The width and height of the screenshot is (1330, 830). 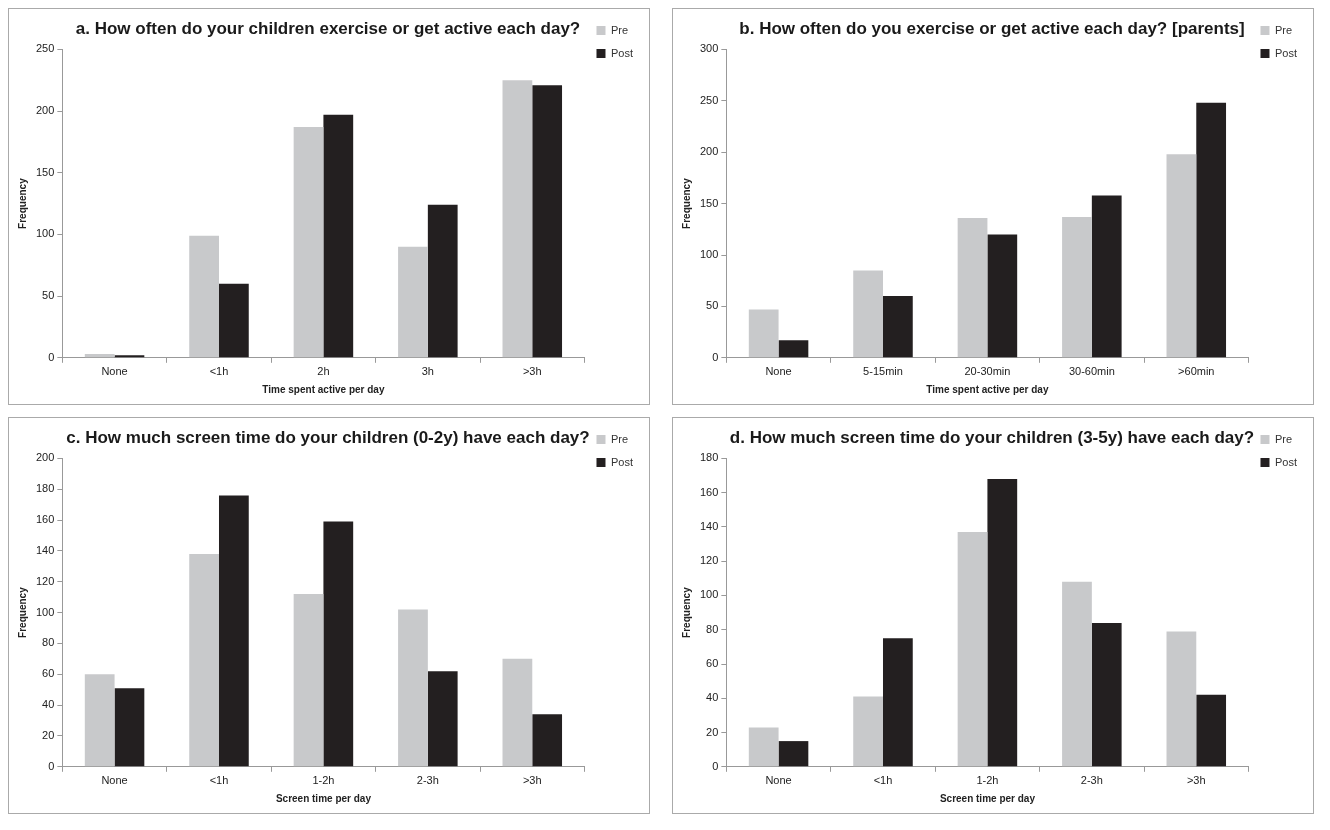 I want to click on x-tick-label: 5-15min, so click(x=883, y=371).